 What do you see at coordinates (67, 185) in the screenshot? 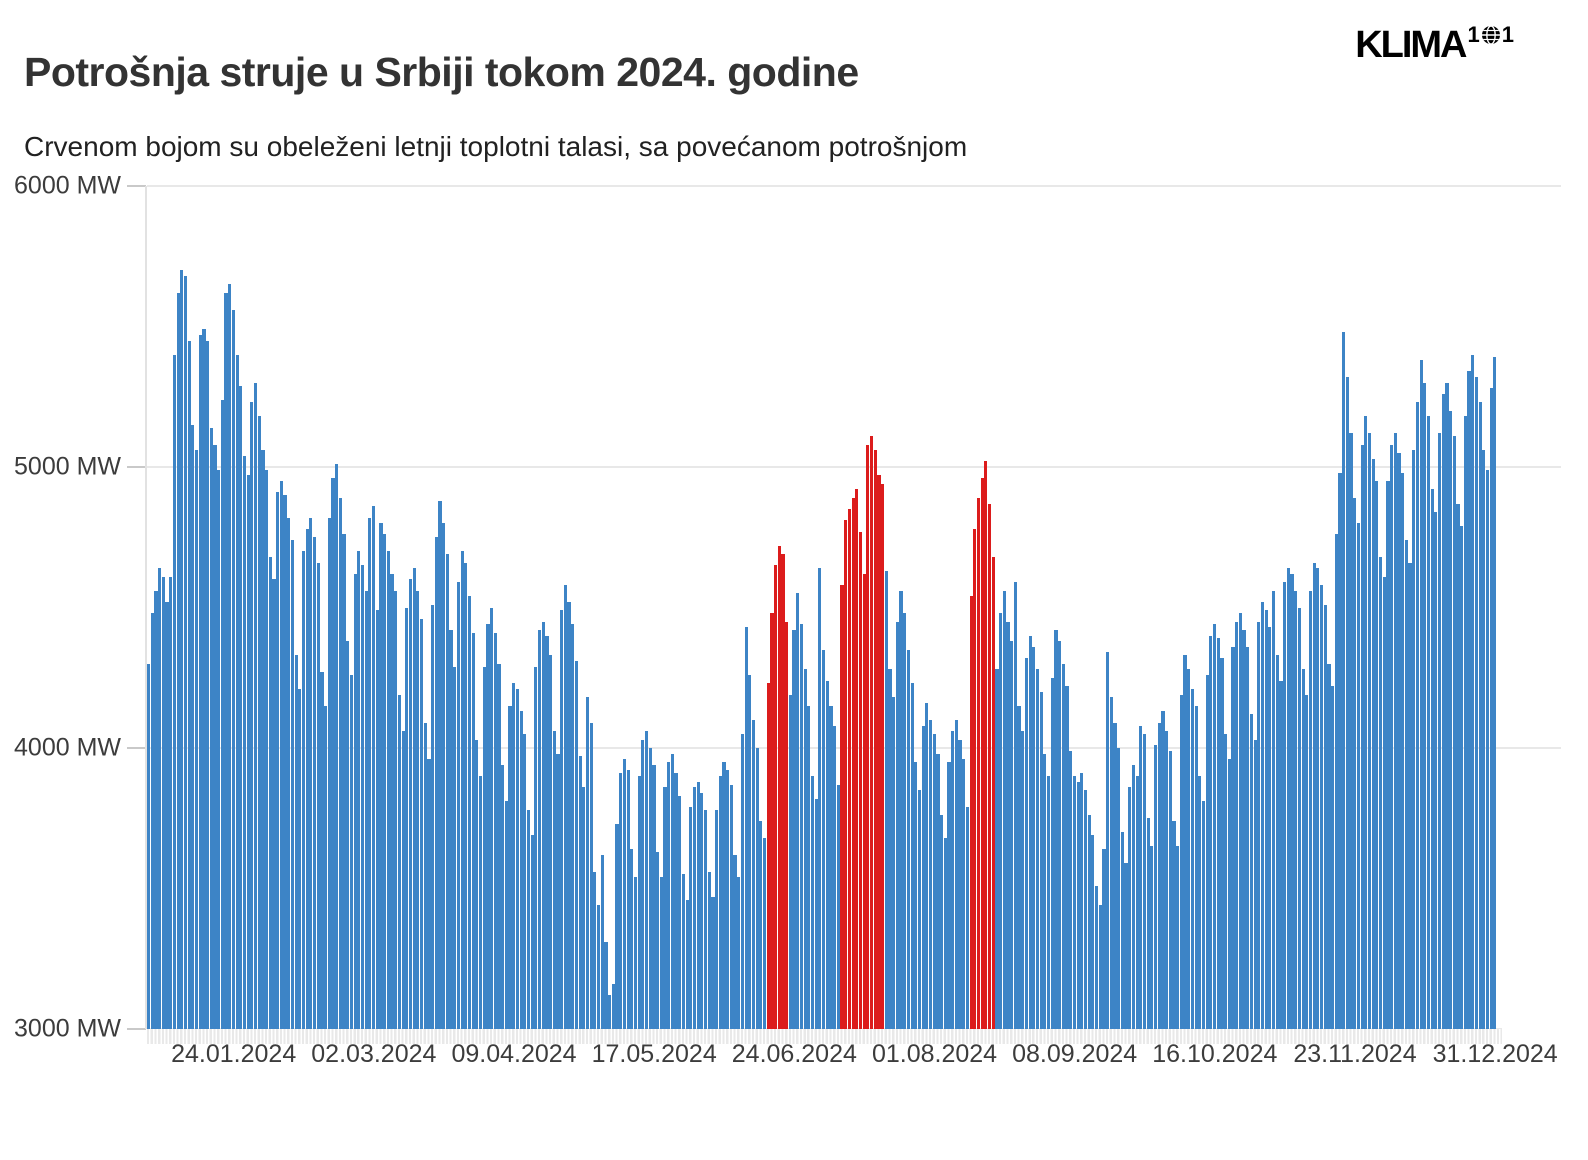
I see `y-tick-label: 6000 MW` at bounding box center [67, 185].